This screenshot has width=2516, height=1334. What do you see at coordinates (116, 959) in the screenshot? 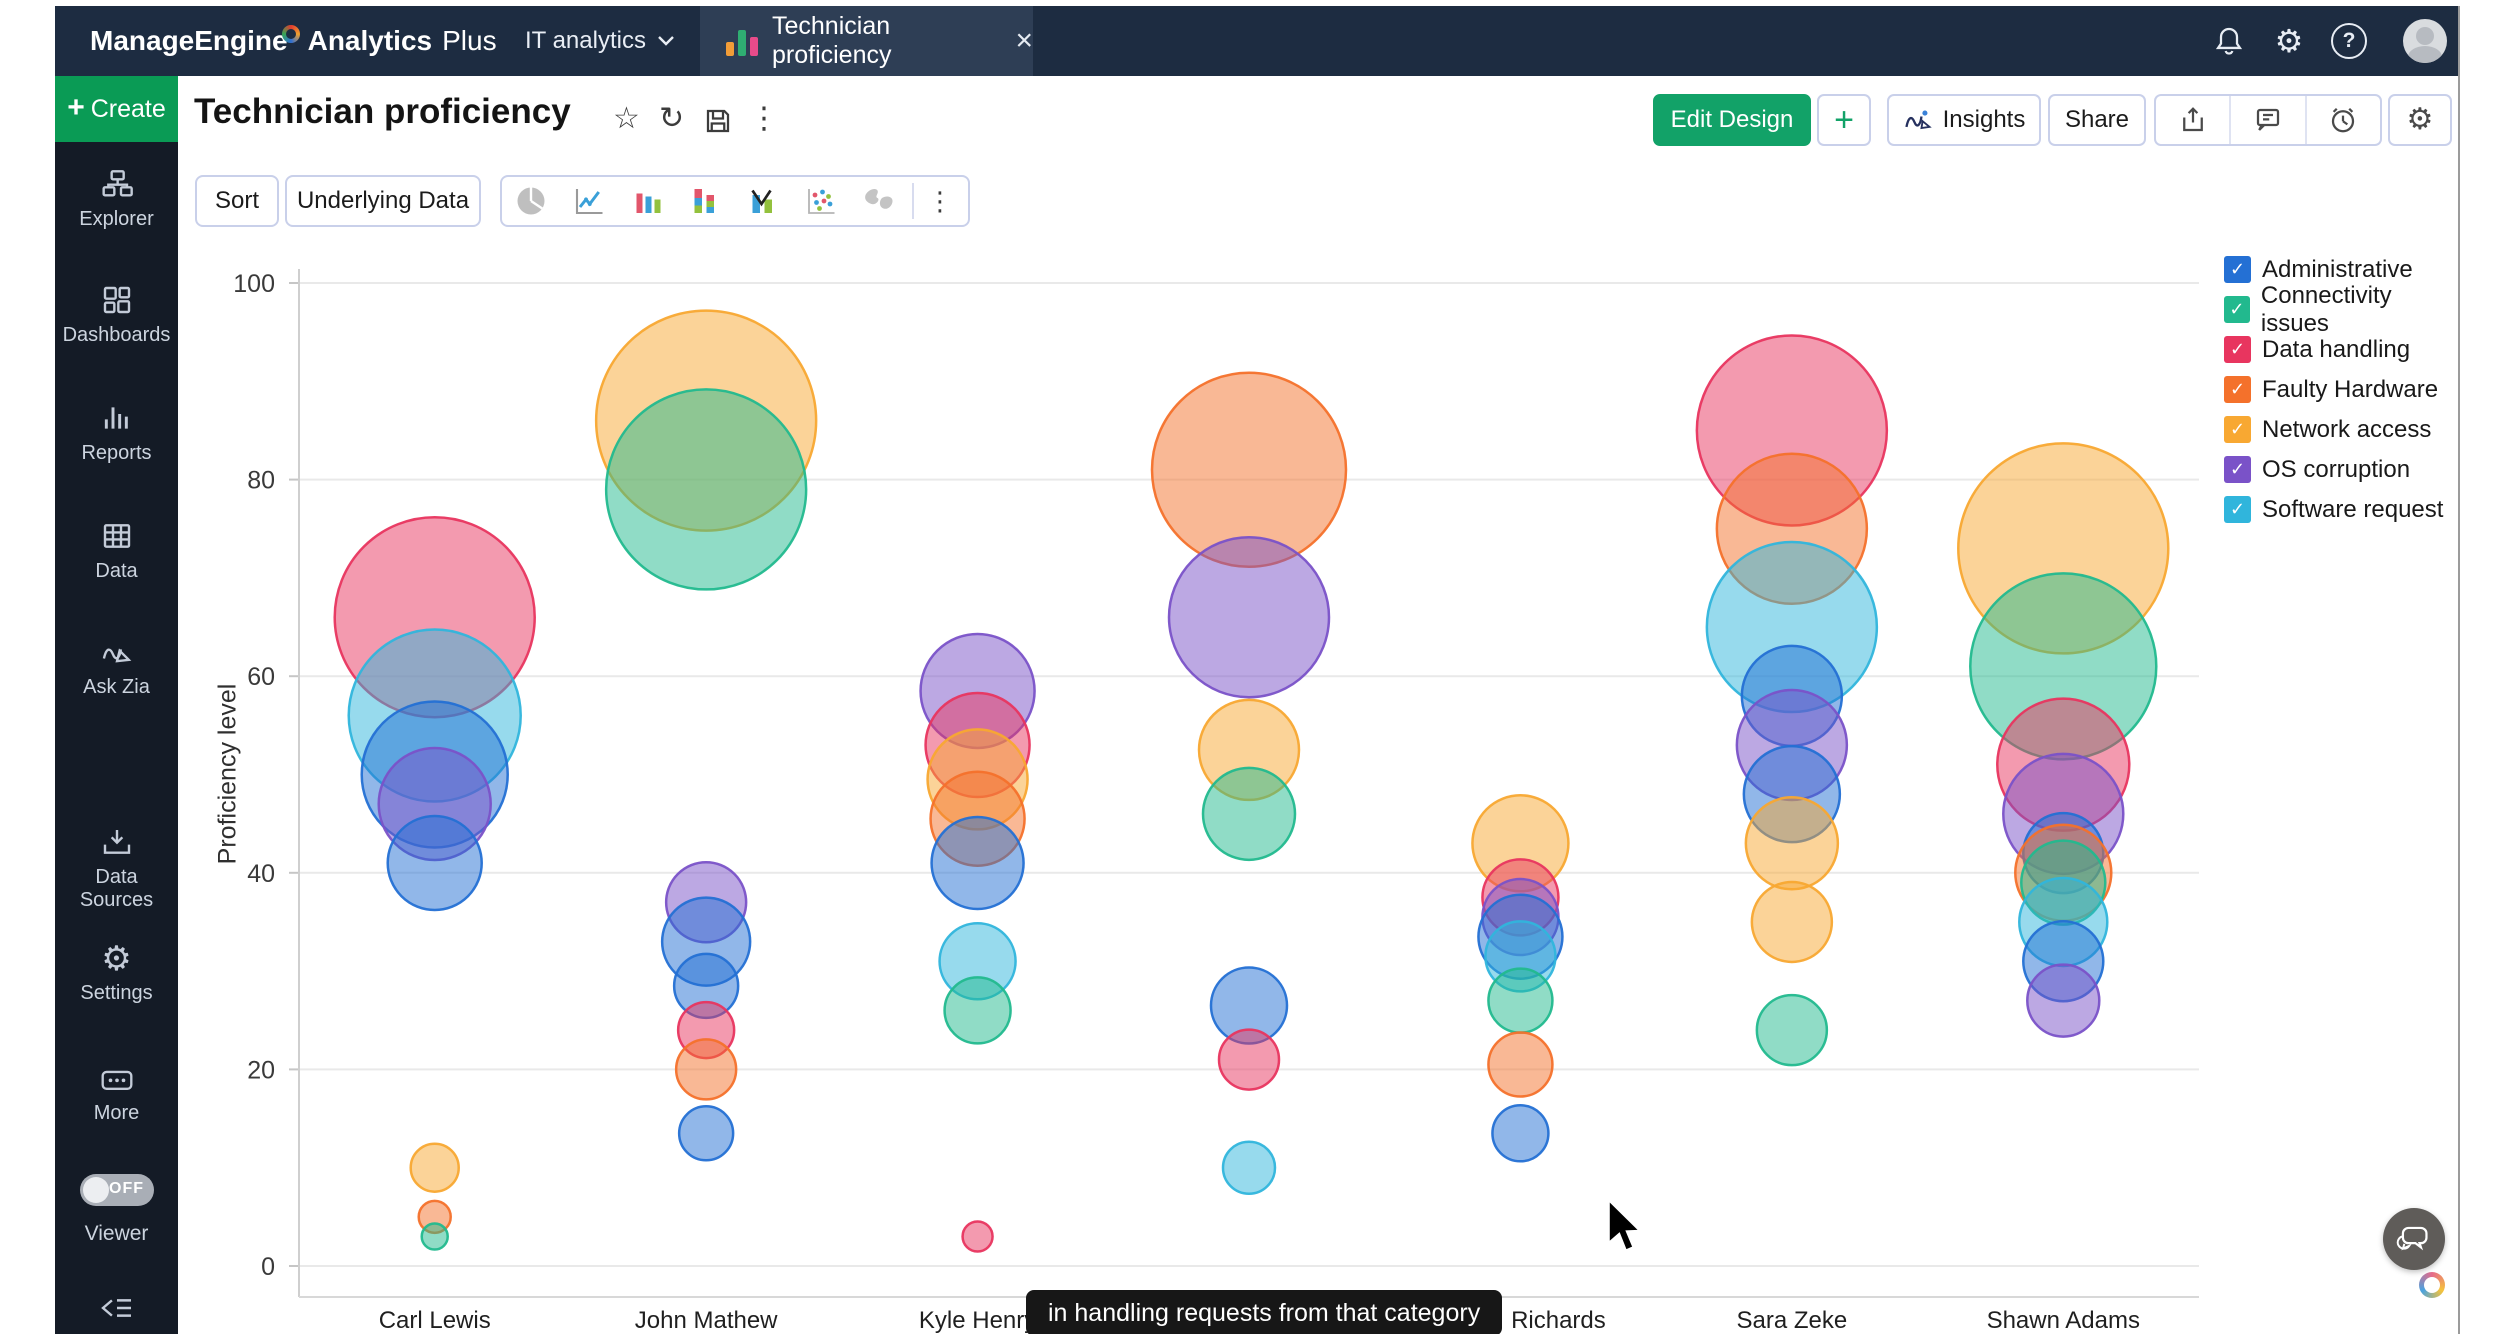
I see `settings-gear-icon: ⚙` at bounding box center [116, 959].